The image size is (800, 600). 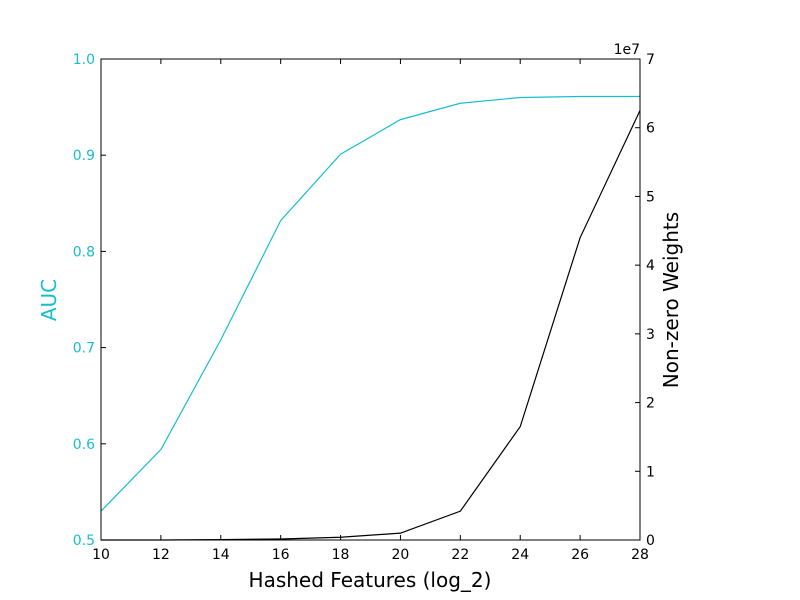 I want to click on right-tick-label: 0, so click(x=650, y=541).